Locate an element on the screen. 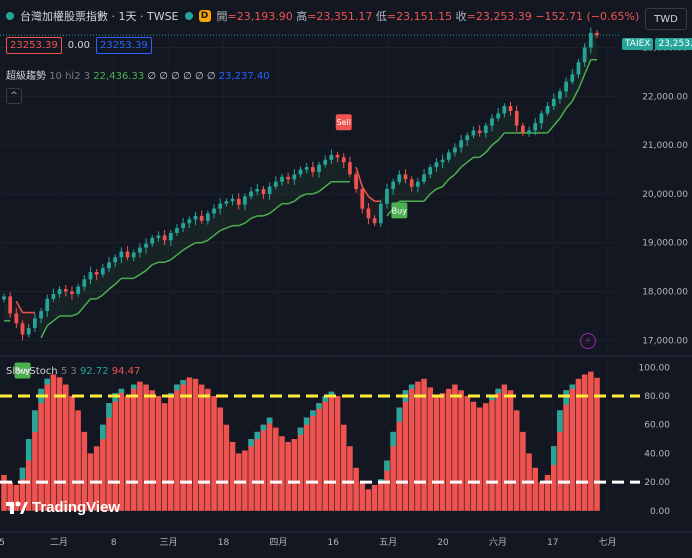  time-axis-label: 17 is located at coordinates (552, 543).